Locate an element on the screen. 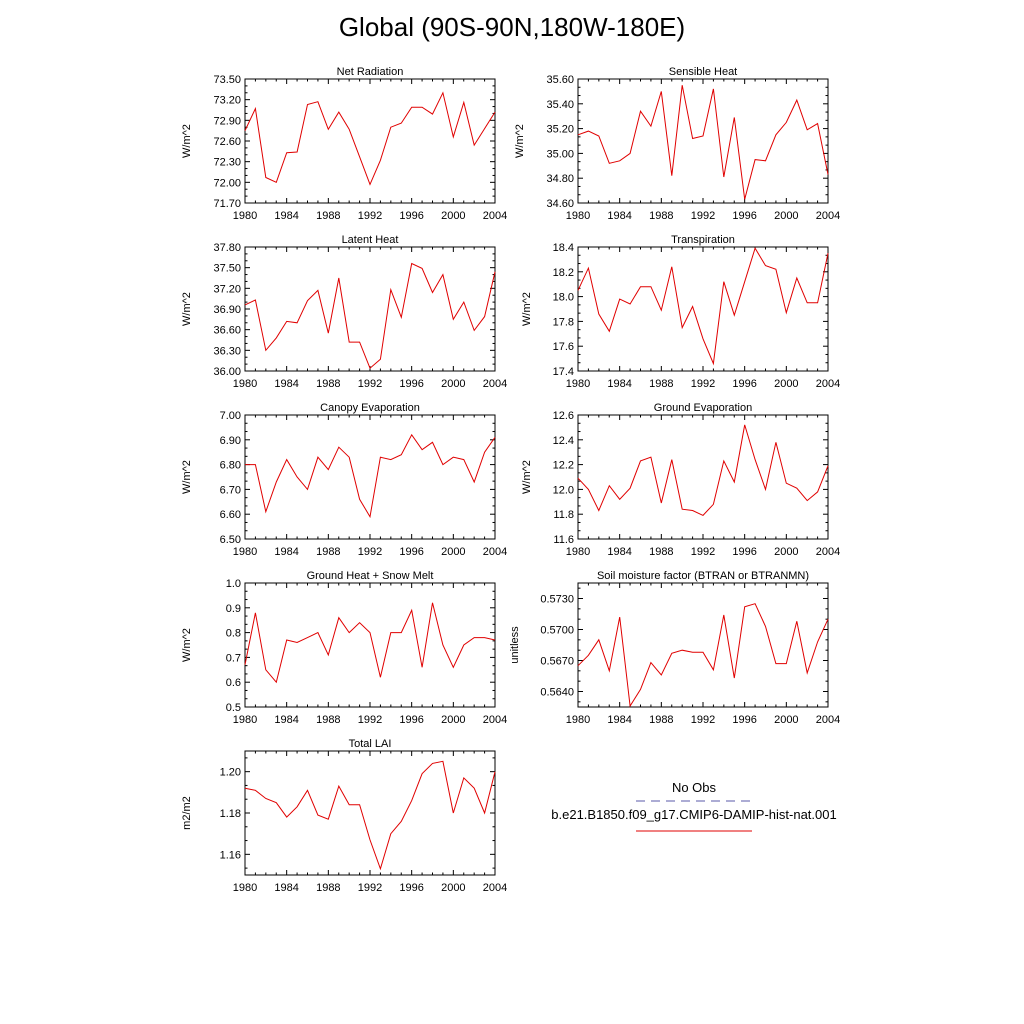 This screenshot has height=1024, width=1024. y-tick-label: 1.16 is located at coordinates (230, 855).